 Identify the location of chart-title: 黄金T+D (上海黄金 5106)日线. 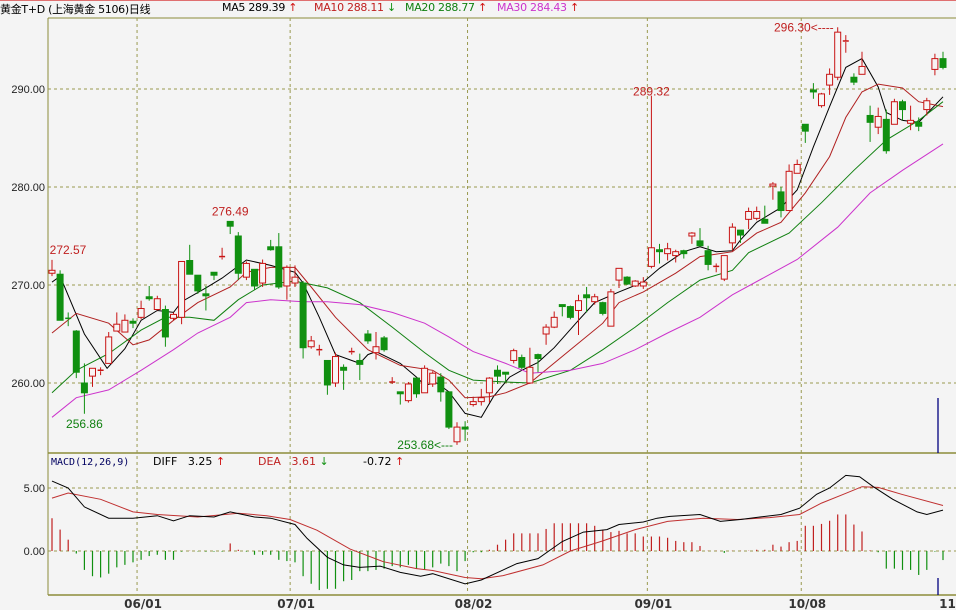
(75, 9).